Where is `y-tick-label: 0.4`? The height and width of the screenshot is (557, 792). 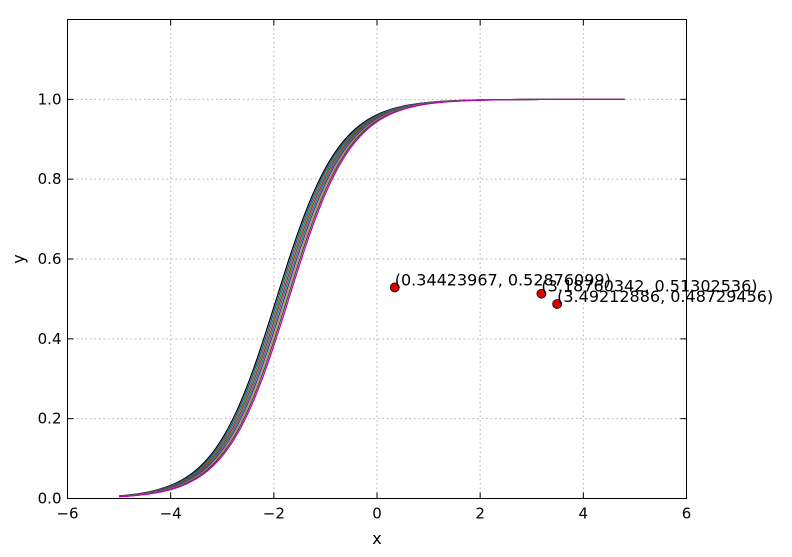 y-tick-label: 0.4 is located at coordinates (50, 339).